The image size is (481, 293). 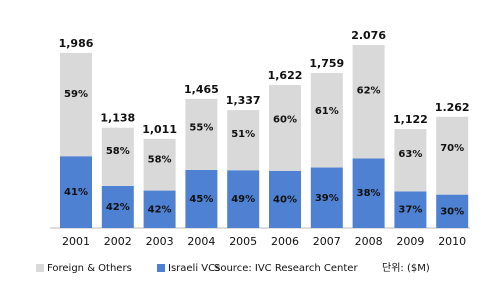 I want to click on segment-label: 49%, so click(x=243, y=199).